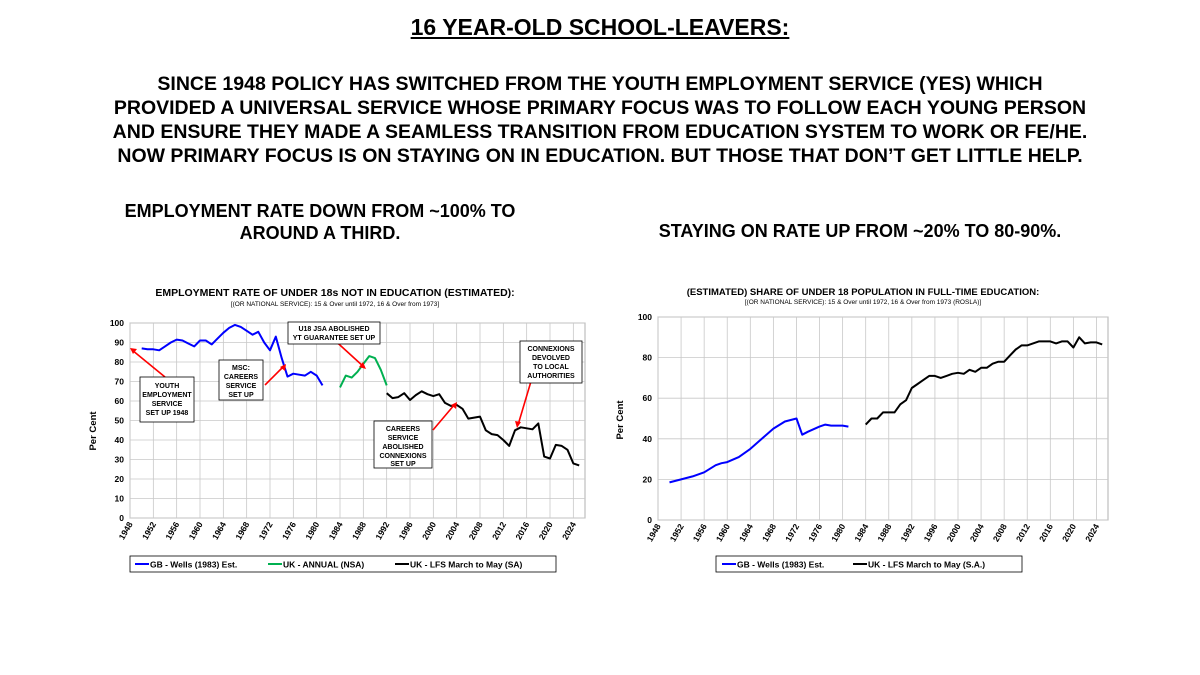 The image size is (1200, 675). Describe the element at coordinates (331, 383) in the screenshot. I see `annotation-arrows` at that location.